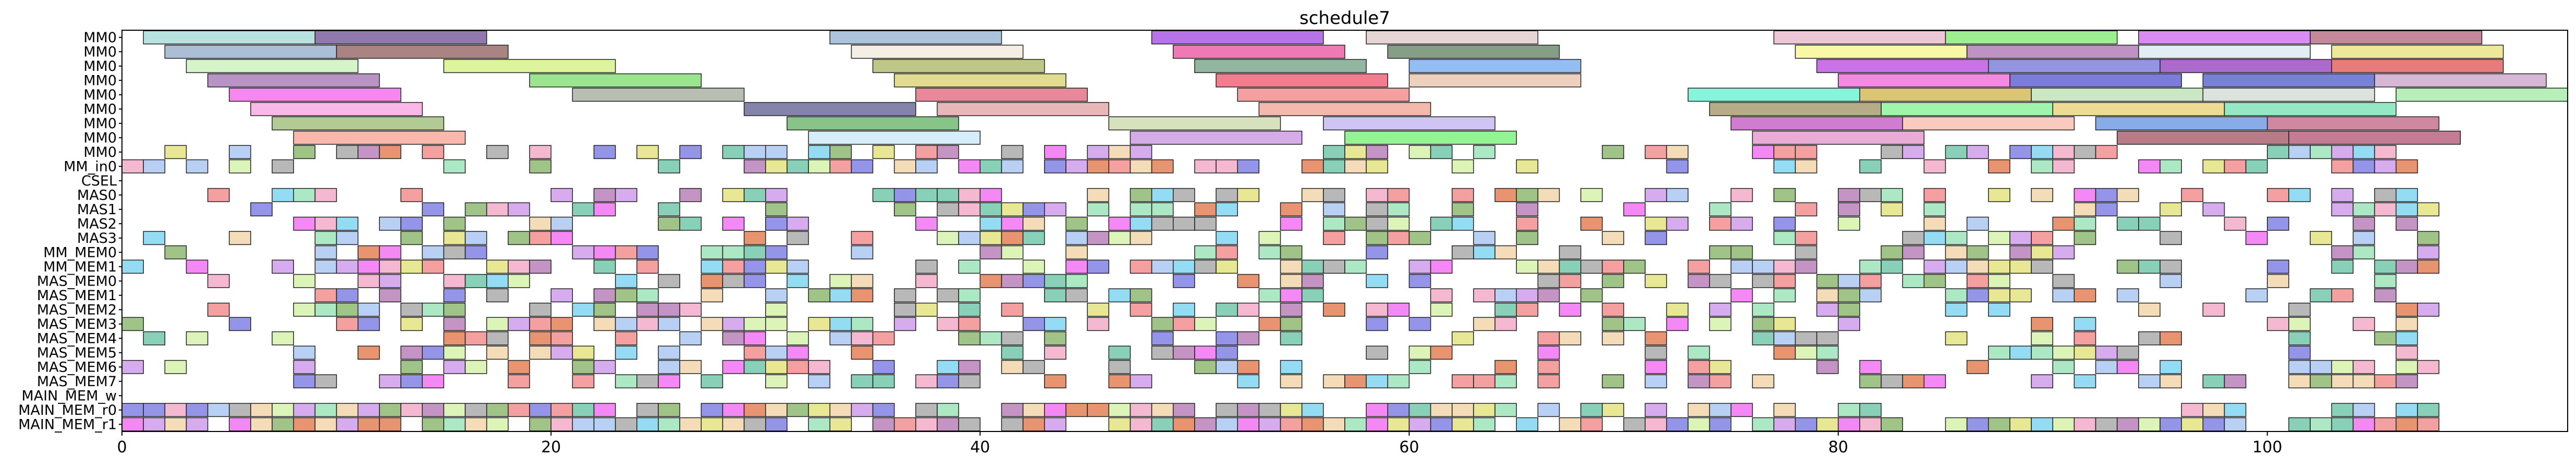  Describe the element at coordinates (100, 109) in the screenshot. I see `row-label: MM0` at that location.